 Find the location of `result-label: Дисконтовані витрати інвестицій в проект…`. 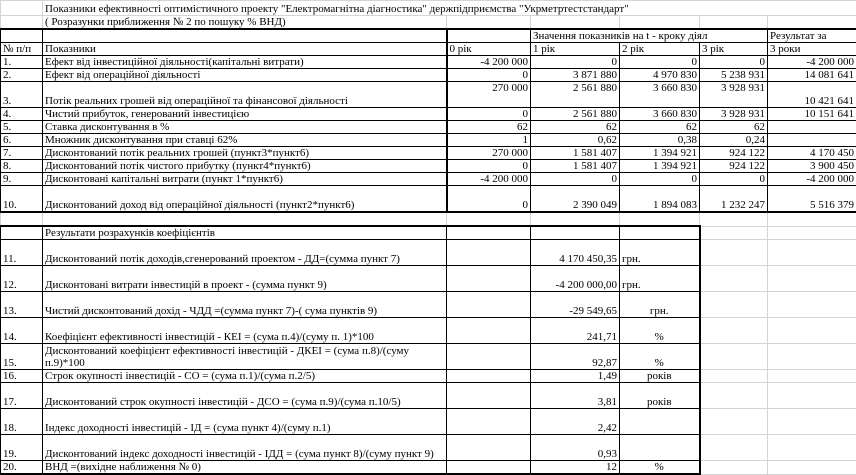

result-label: Дисконтовані витрати інвестицій в проект… is located at coordinates (245, 279).